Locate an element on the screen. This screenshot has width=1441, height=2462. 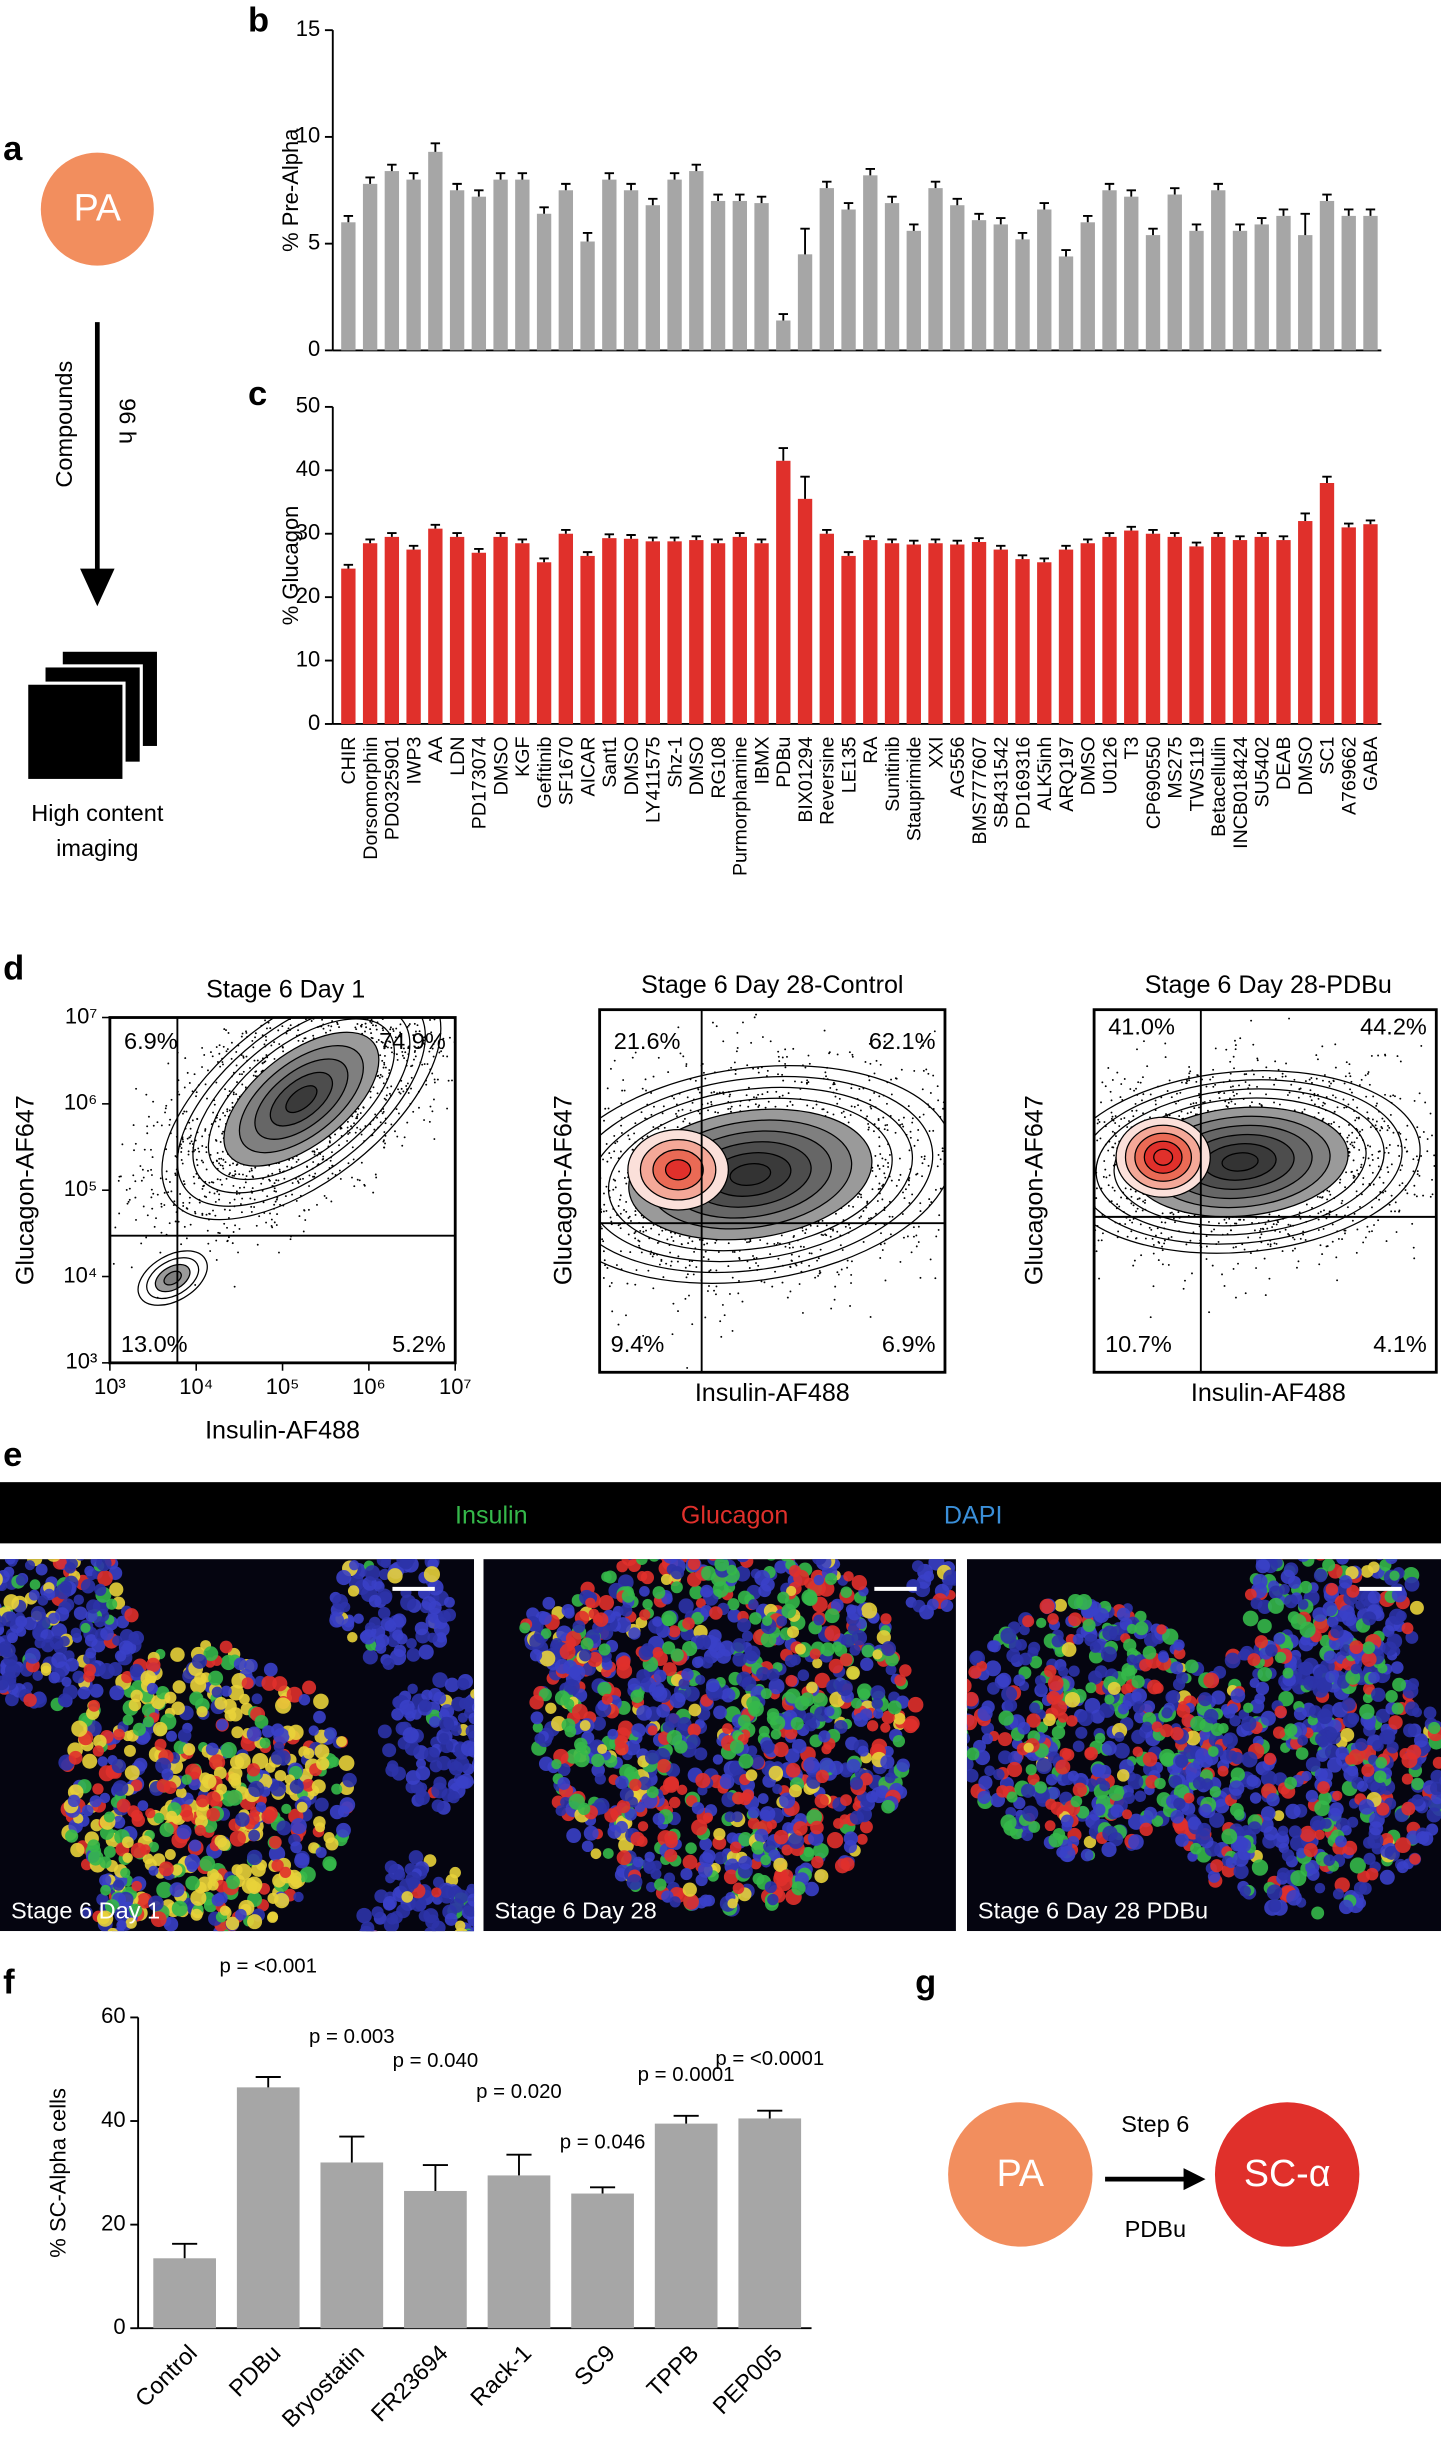
x-tick-label: Purmorphamine is located at coordinates (741, 806).